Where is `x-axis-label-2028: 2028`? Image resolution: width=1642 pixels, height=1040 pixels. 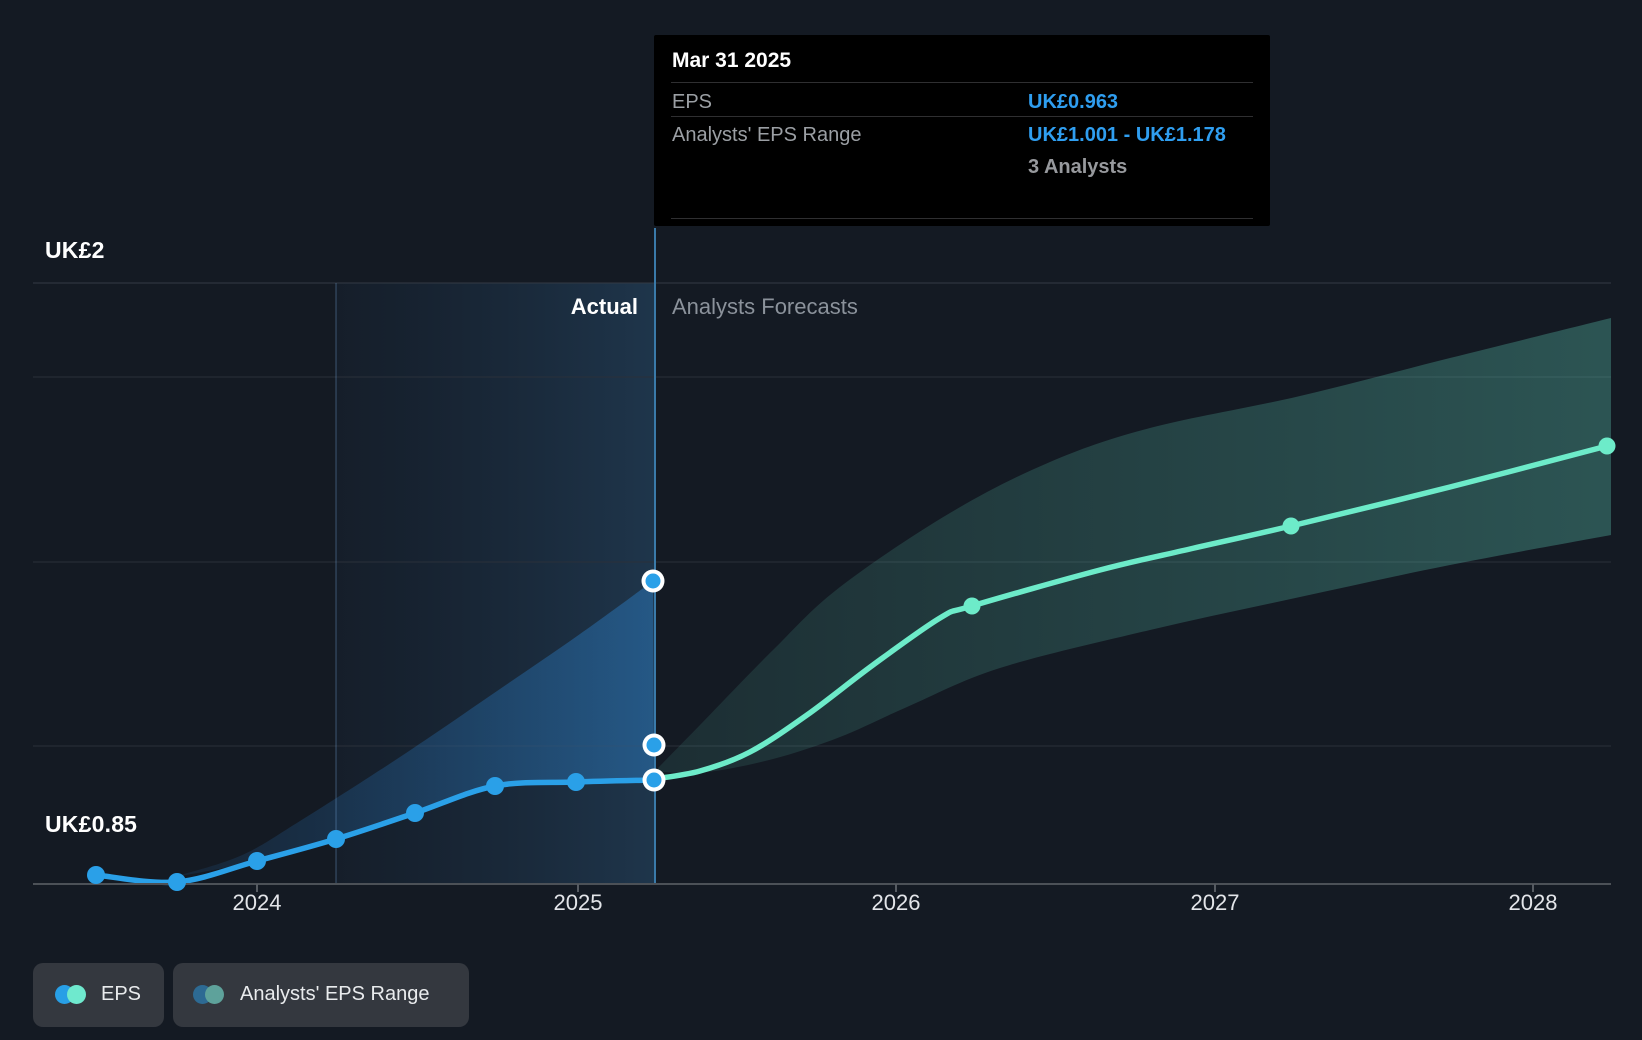 x-axis-label-2028: 2028 is located at coordinates (1533, 902).